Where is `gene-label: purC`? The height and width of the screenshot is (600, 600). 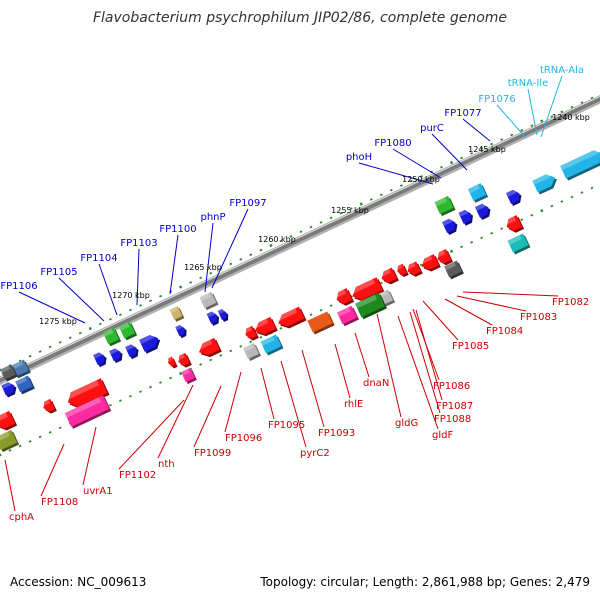
gene-label: purC is located at coordinates (432, 128).